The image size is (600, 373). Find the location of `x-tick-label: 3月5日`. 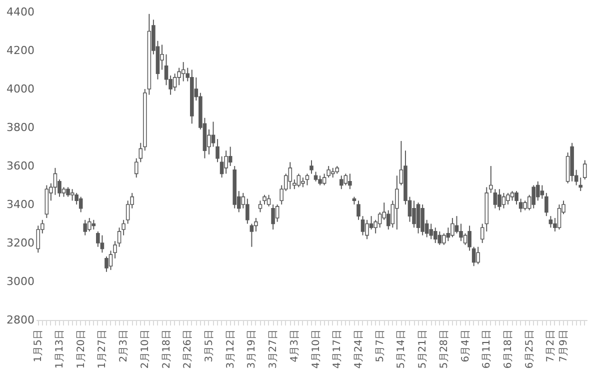

x-tick-label: 3月5日 is located at coordinates (209, 346).